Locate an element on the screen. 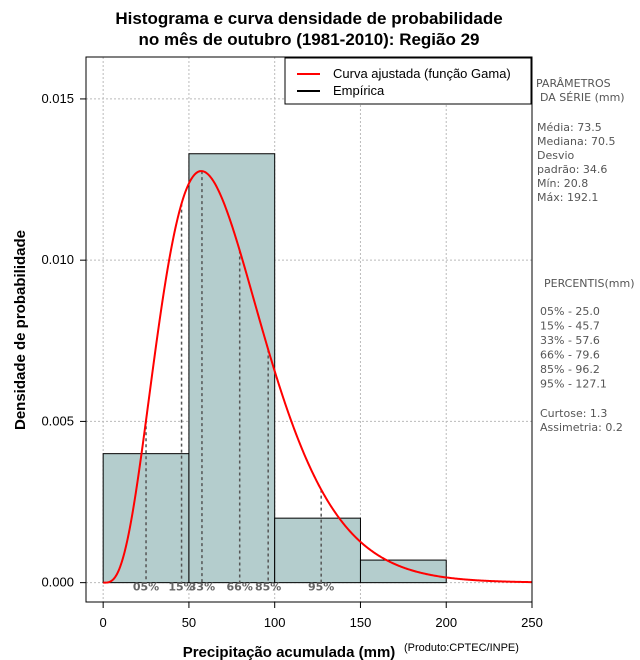 The width and height of the screenshot is (640, 660). stat-line: Assimetria: 0.2 is located at coordinates (581, 427).